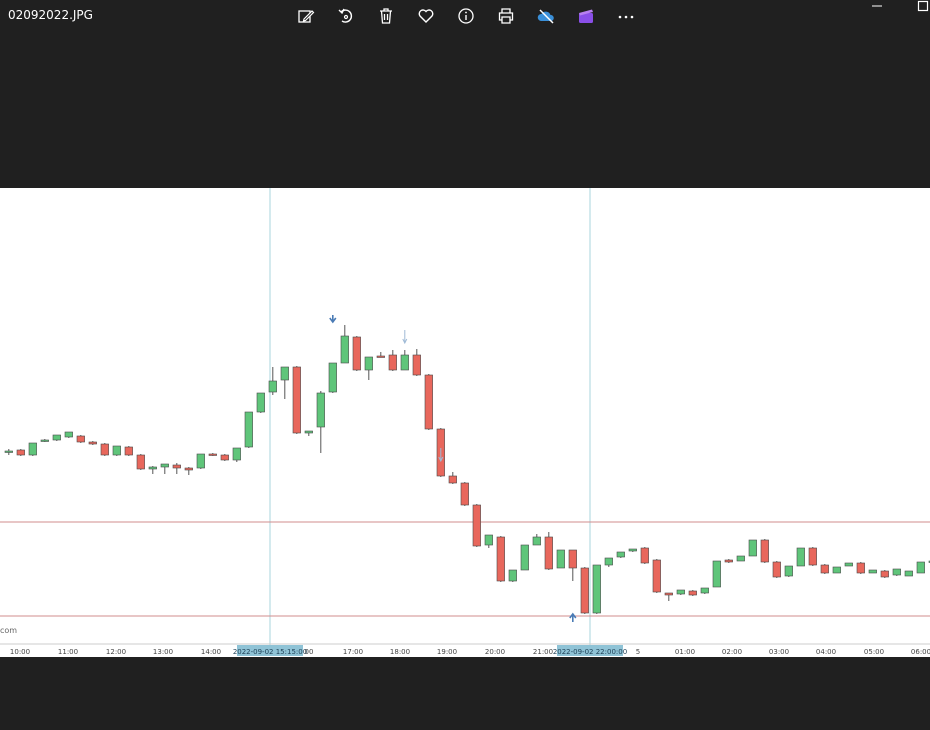  What do you see at coordinates (447, 652) in the screenshot?
I see `x-tick-label: 19:00` at bounding box center [447, 652].